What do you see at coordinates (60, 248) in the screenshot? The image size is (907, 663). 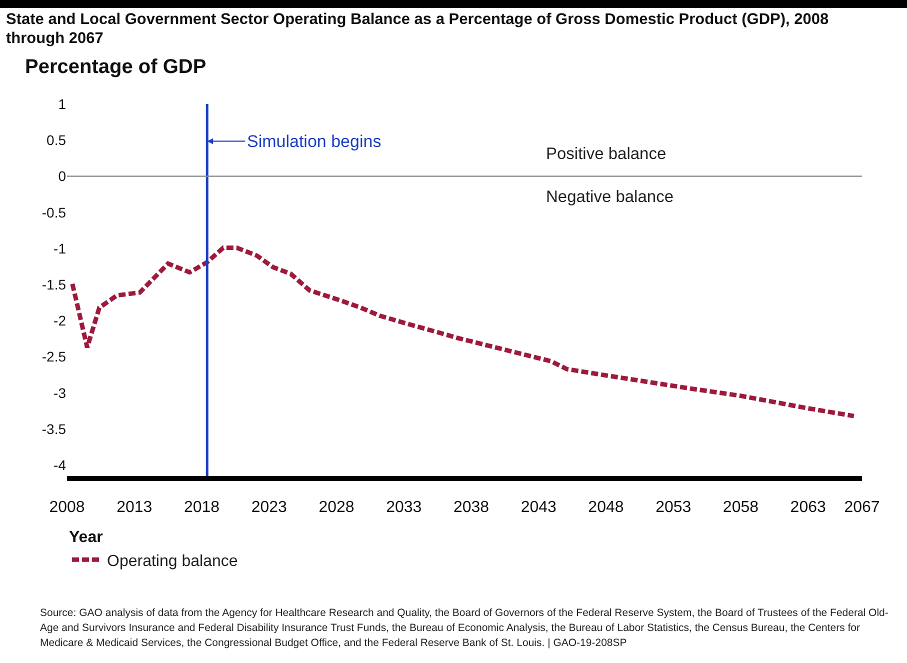 I see `y-tick-label: -1` at bounding box center [60, 248].